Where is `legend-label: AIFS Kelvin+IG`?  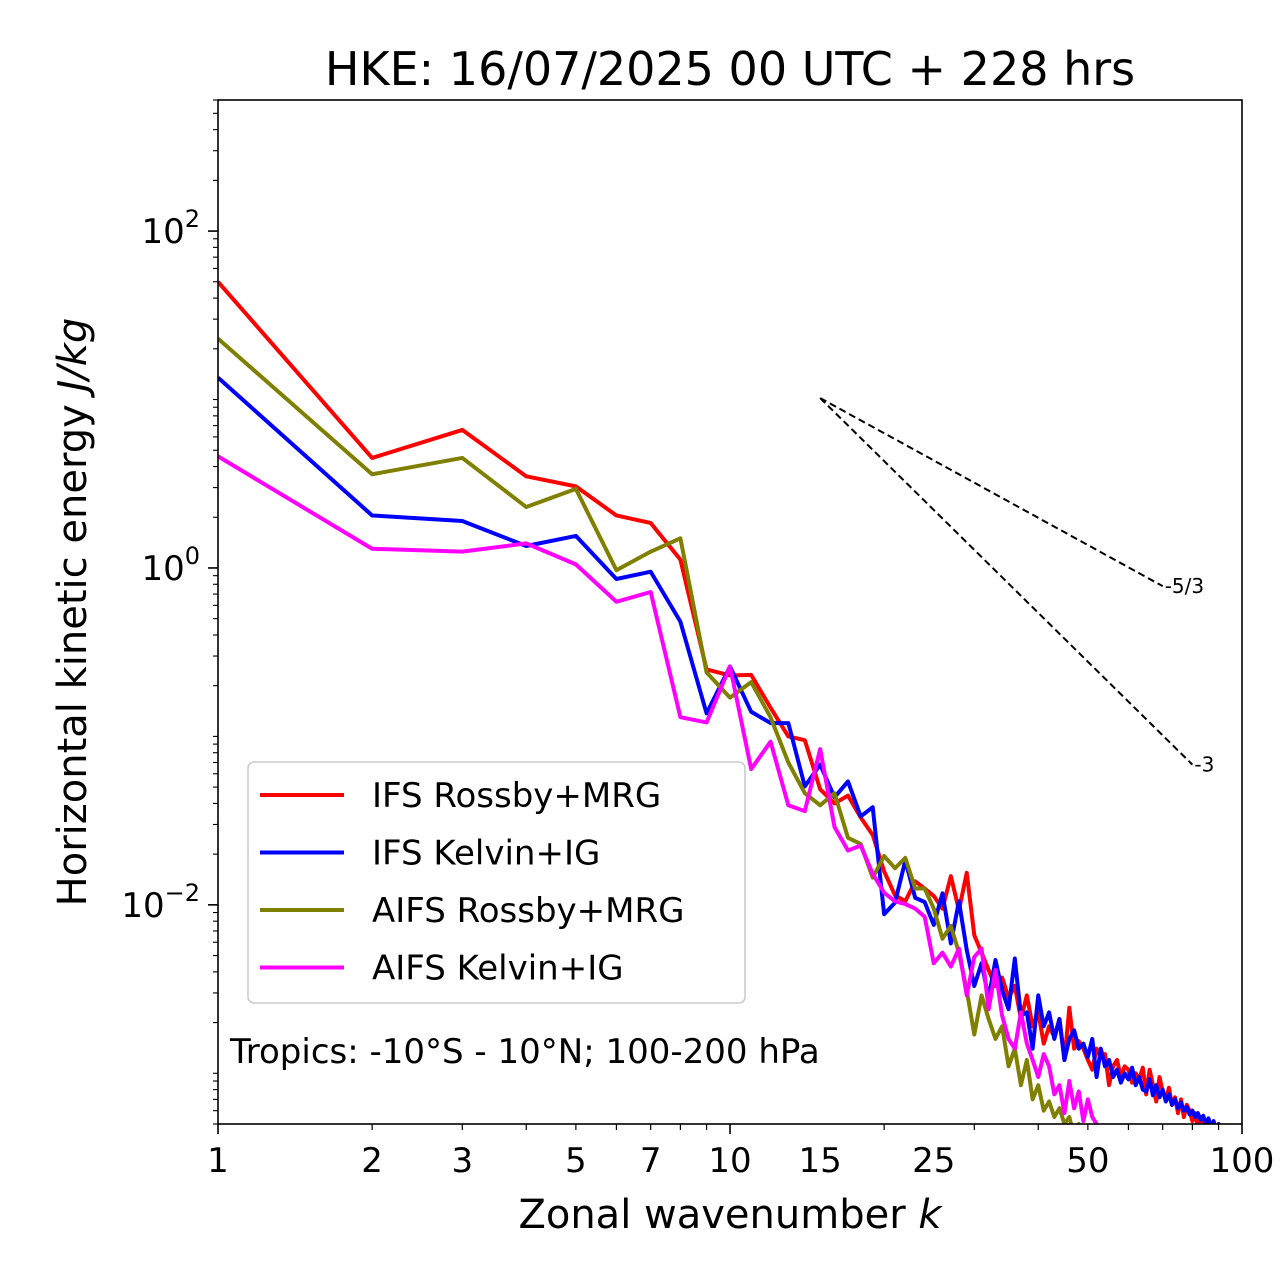 legend-label: AIFS Kelvin+IG is located at coordinates (498, 969).